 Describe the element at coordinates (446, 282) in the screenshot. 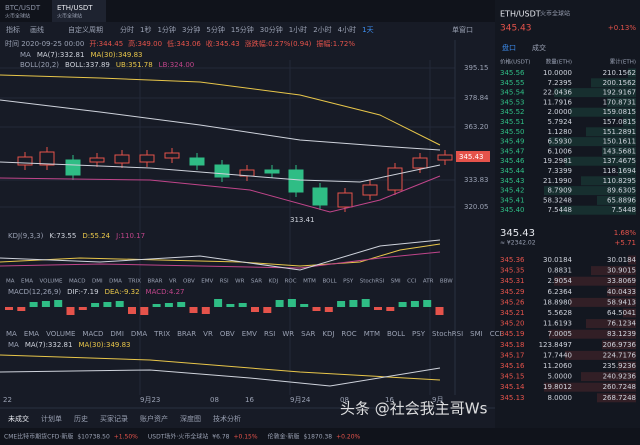

I see `indicator-tab: BBW` at that location.